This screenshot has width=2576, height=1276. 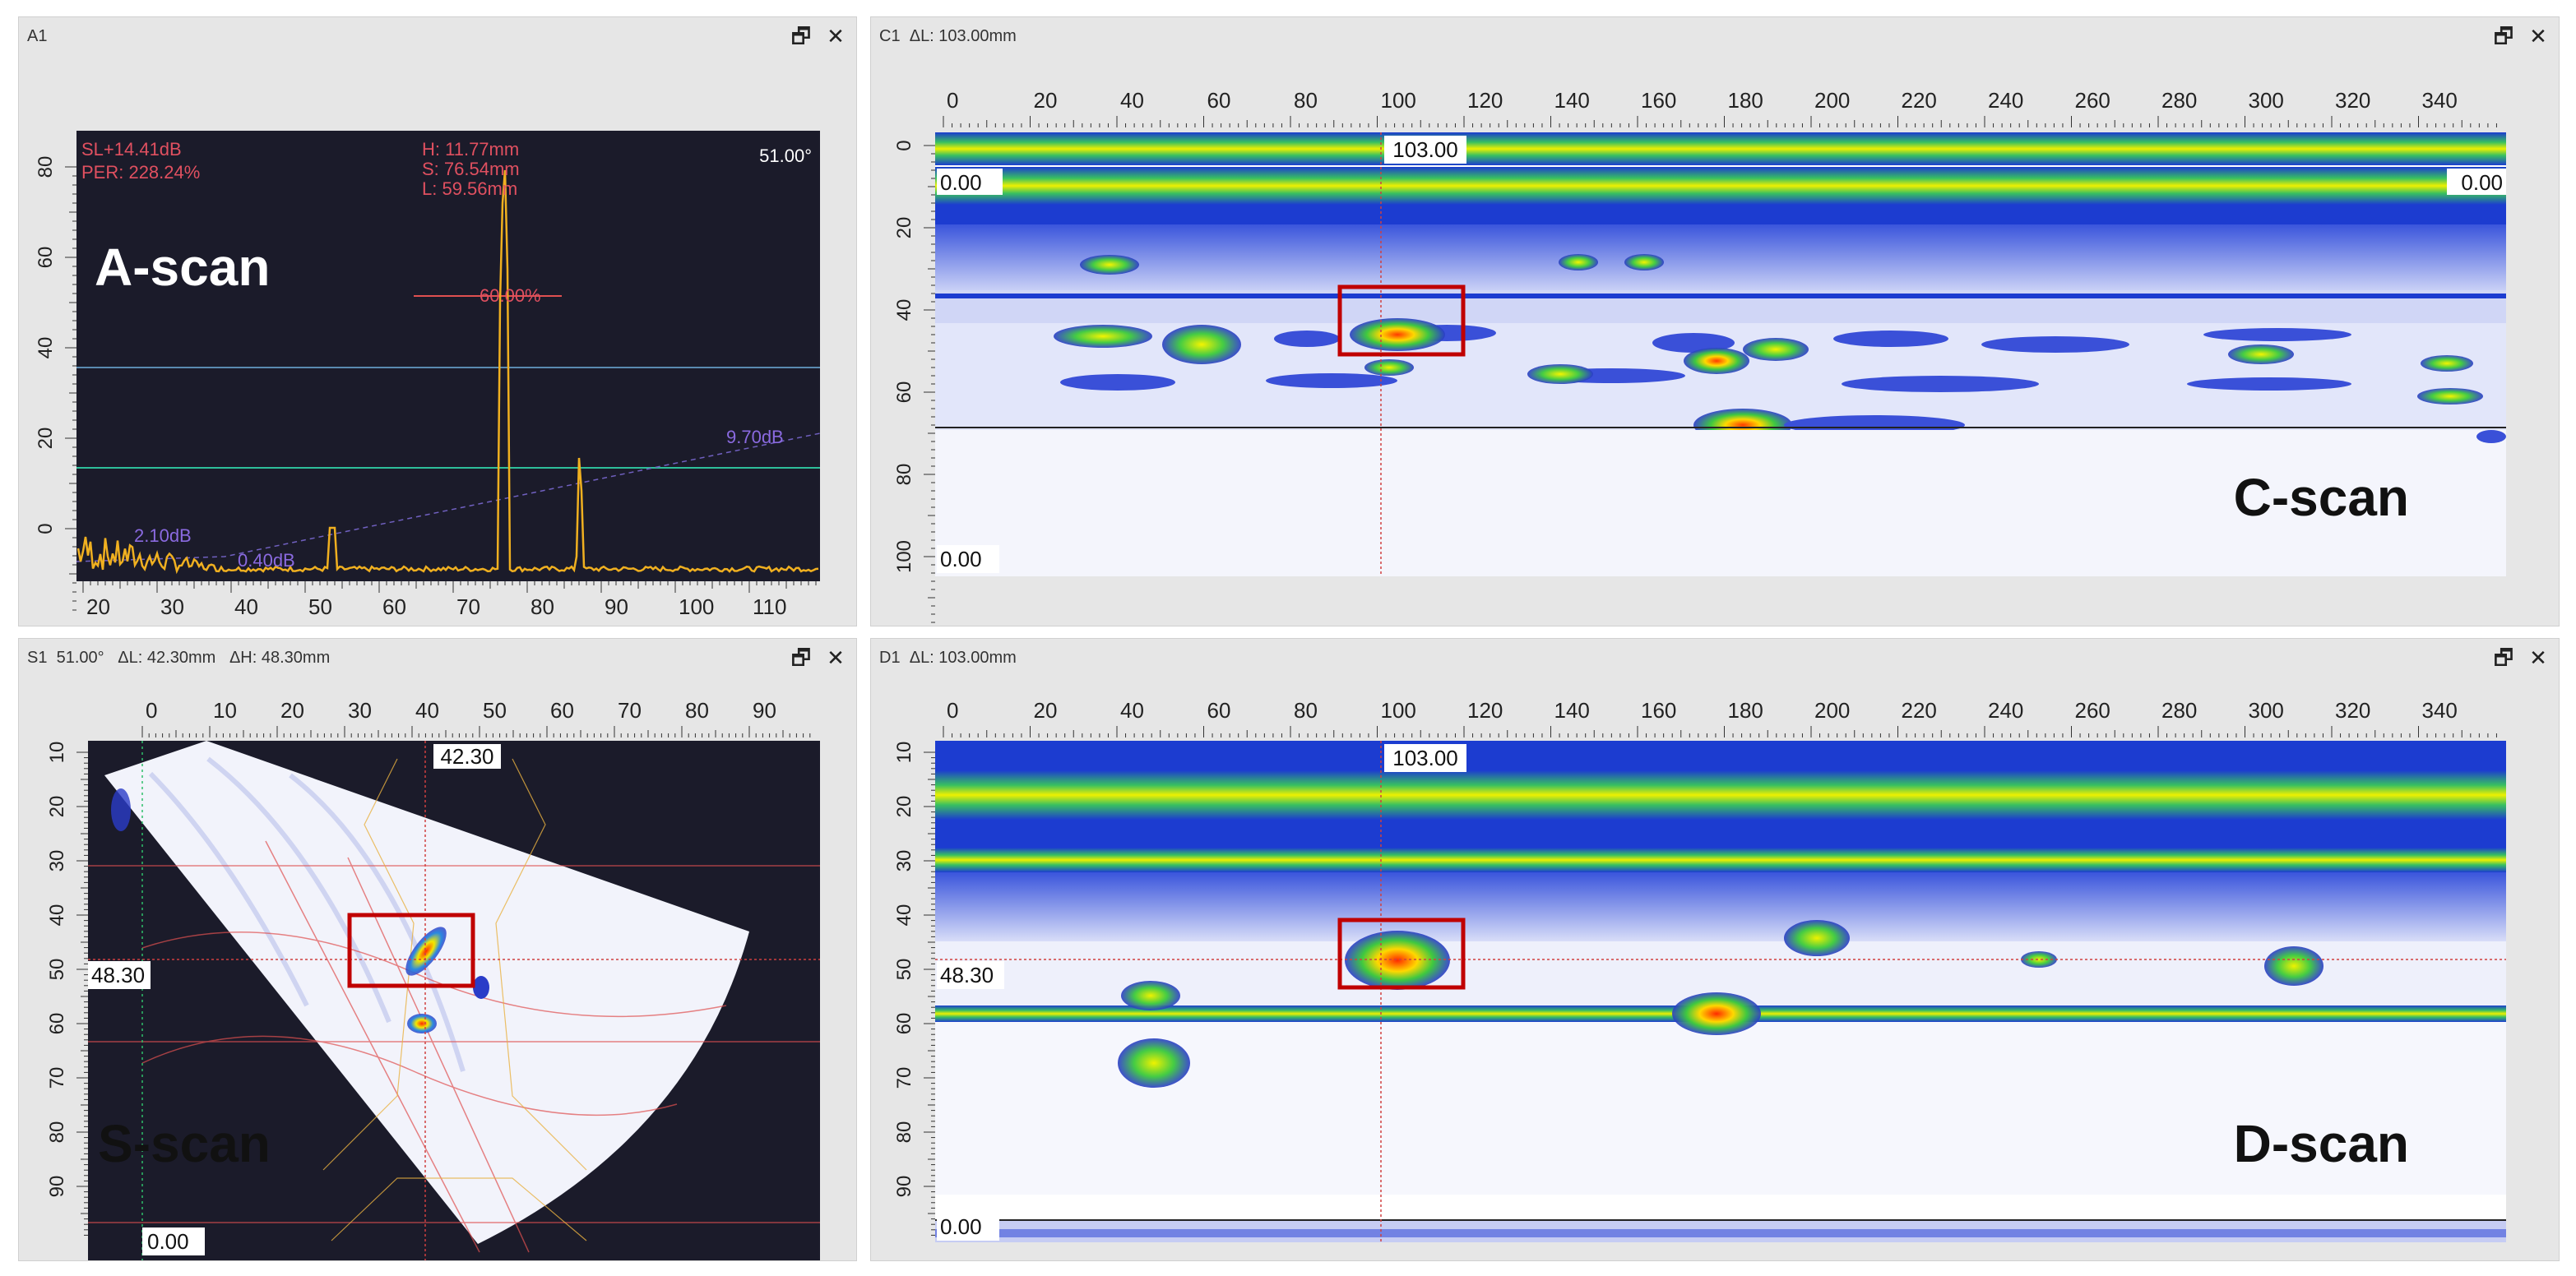 I want to click on weld-profile, so click(x=454, y=999).